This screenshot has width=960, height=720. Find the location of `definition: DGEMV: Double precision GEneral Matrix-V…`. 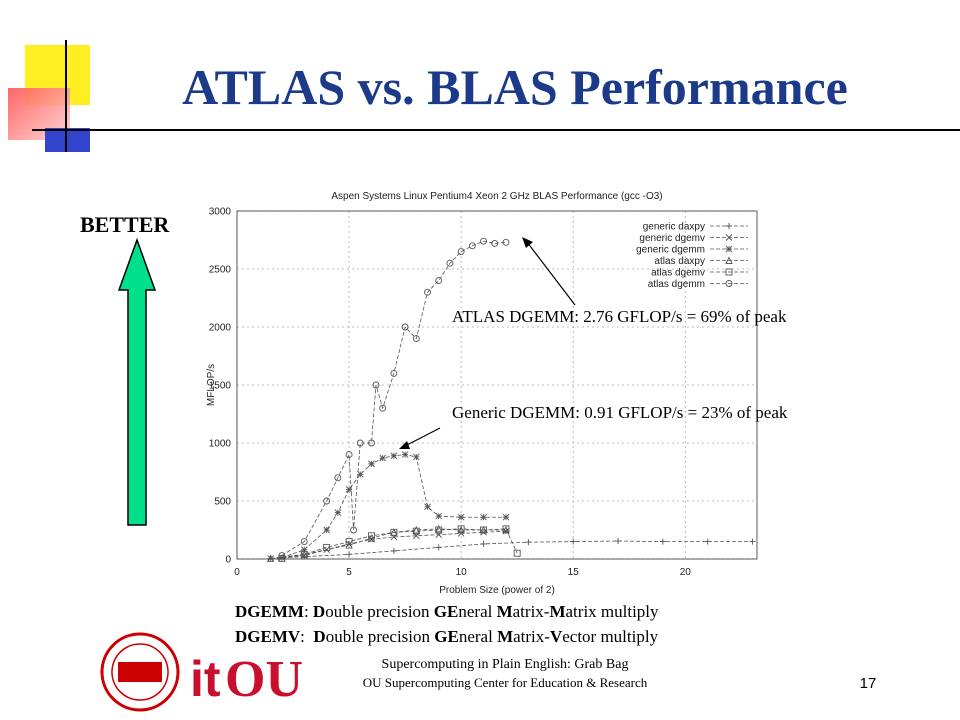

definition: DGEMV: Double precision GEneral Matrix-V… is located at coordinates (447, 636).